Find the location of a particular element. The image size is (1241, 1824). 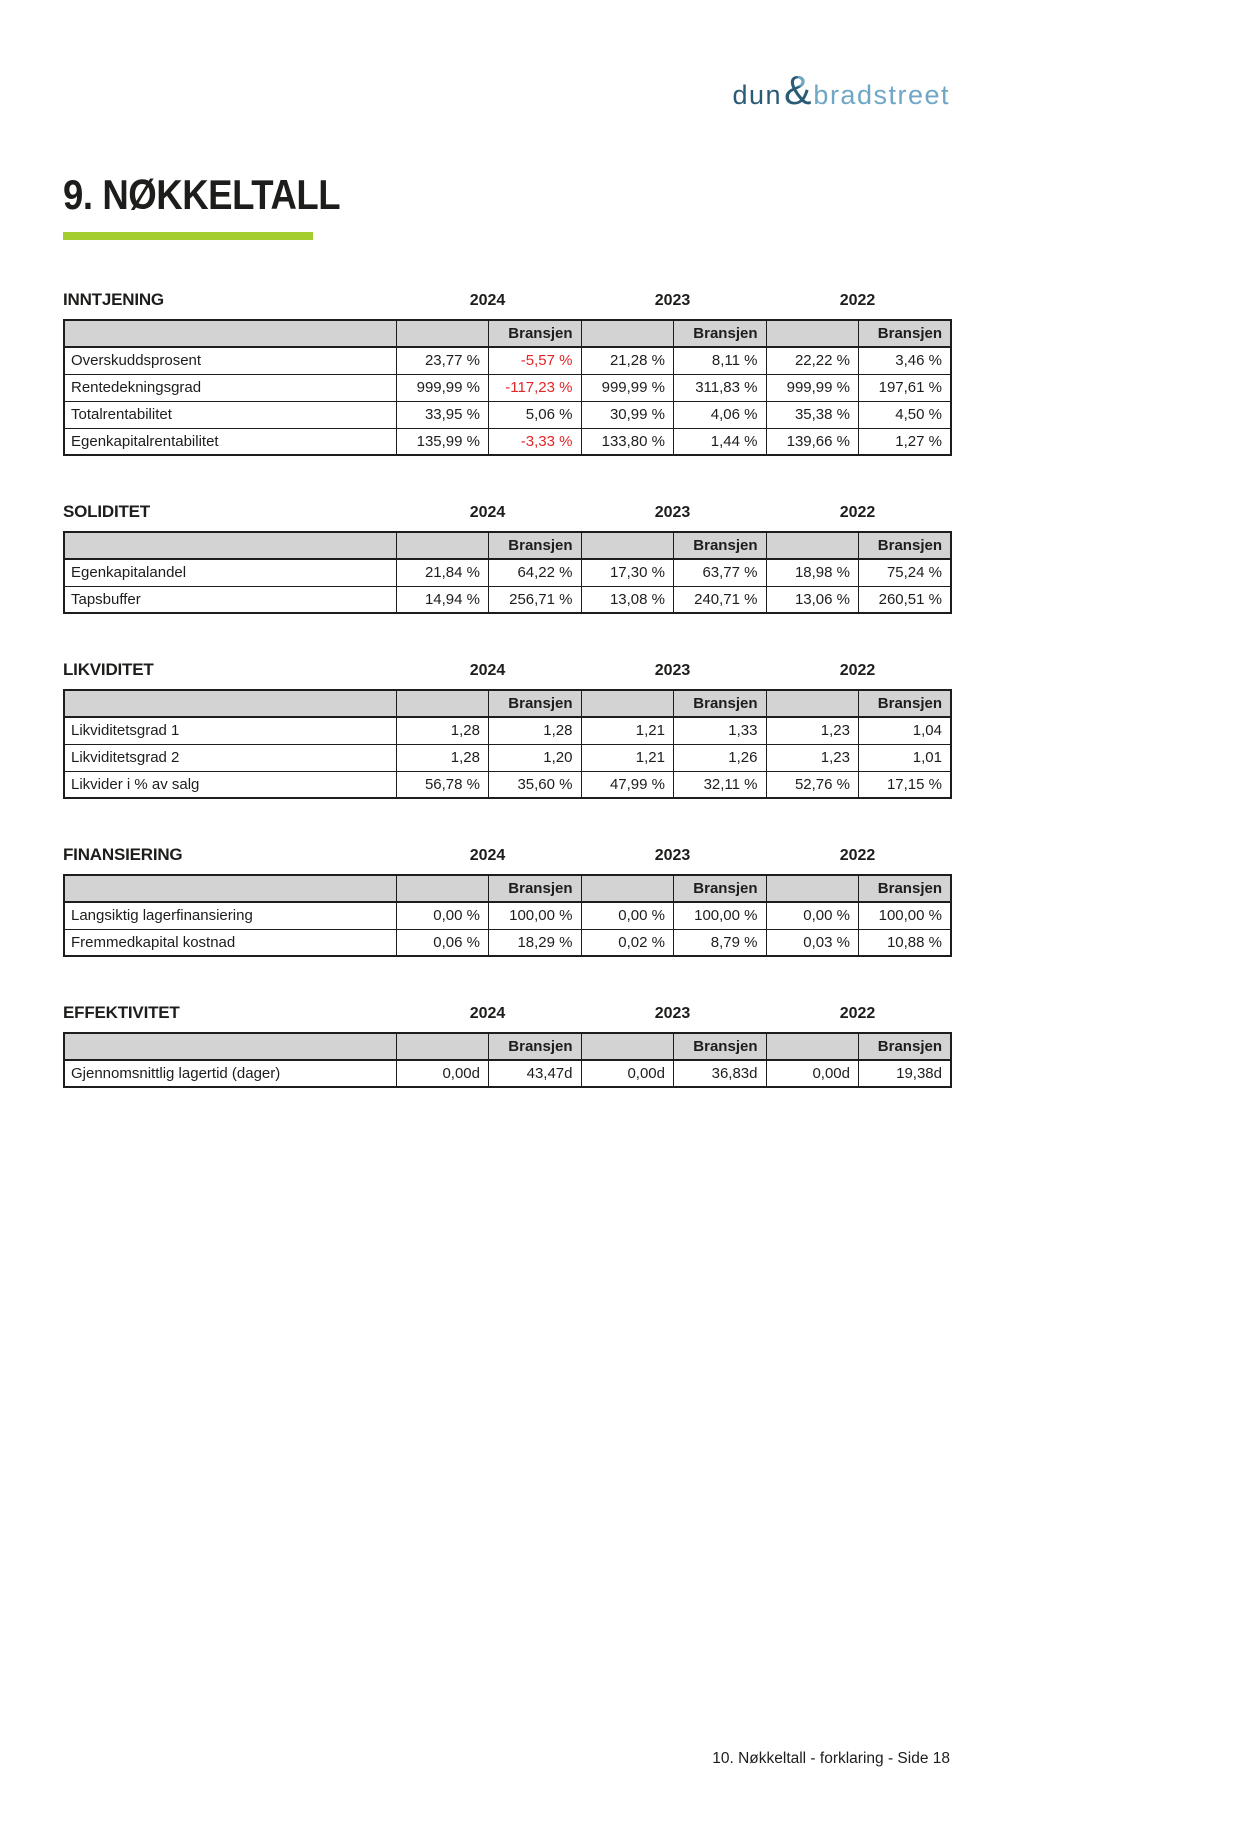

section-title: SOLIDITET is located at coordinates (106, 511).